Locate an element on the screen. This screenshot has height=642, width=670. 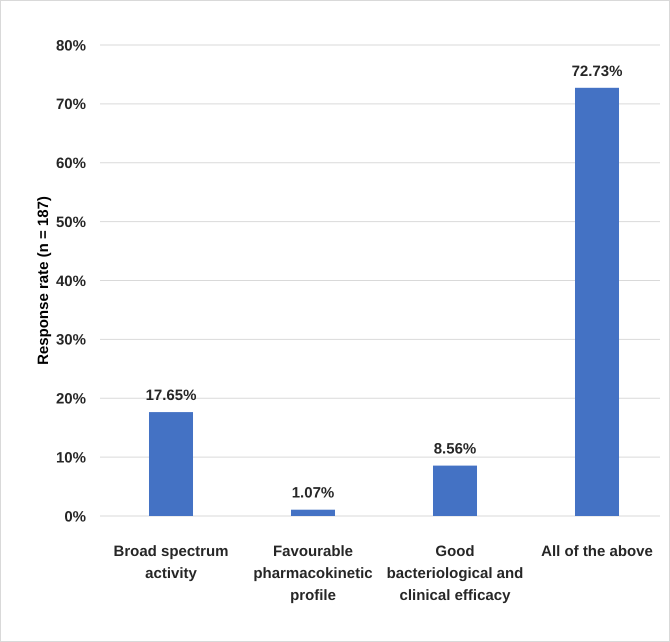
data-label: 72.73% is located at coordinates (597, 71).